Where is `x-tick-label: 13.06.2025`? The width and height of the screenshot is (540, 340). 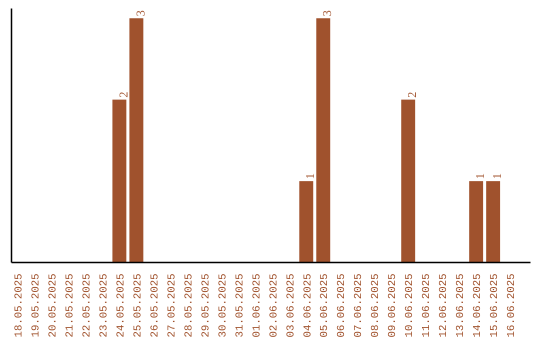
x-tick-label: 13.06.2025 is located at coordinates (461, 305).